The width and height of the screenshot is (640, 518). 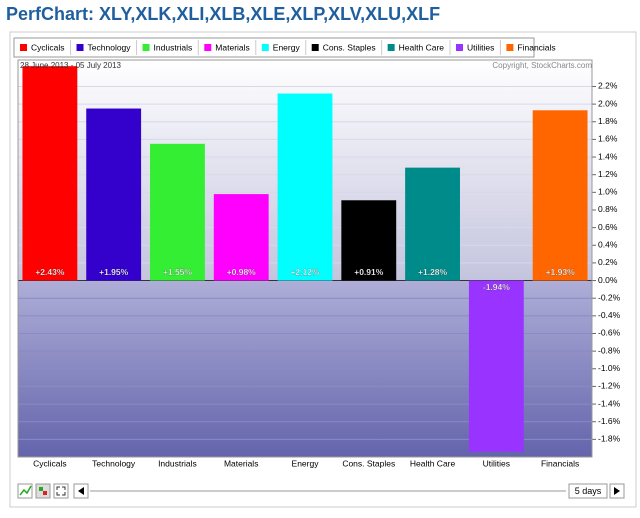 I want to click on fullscreen-button, so click(x=61, y=491).